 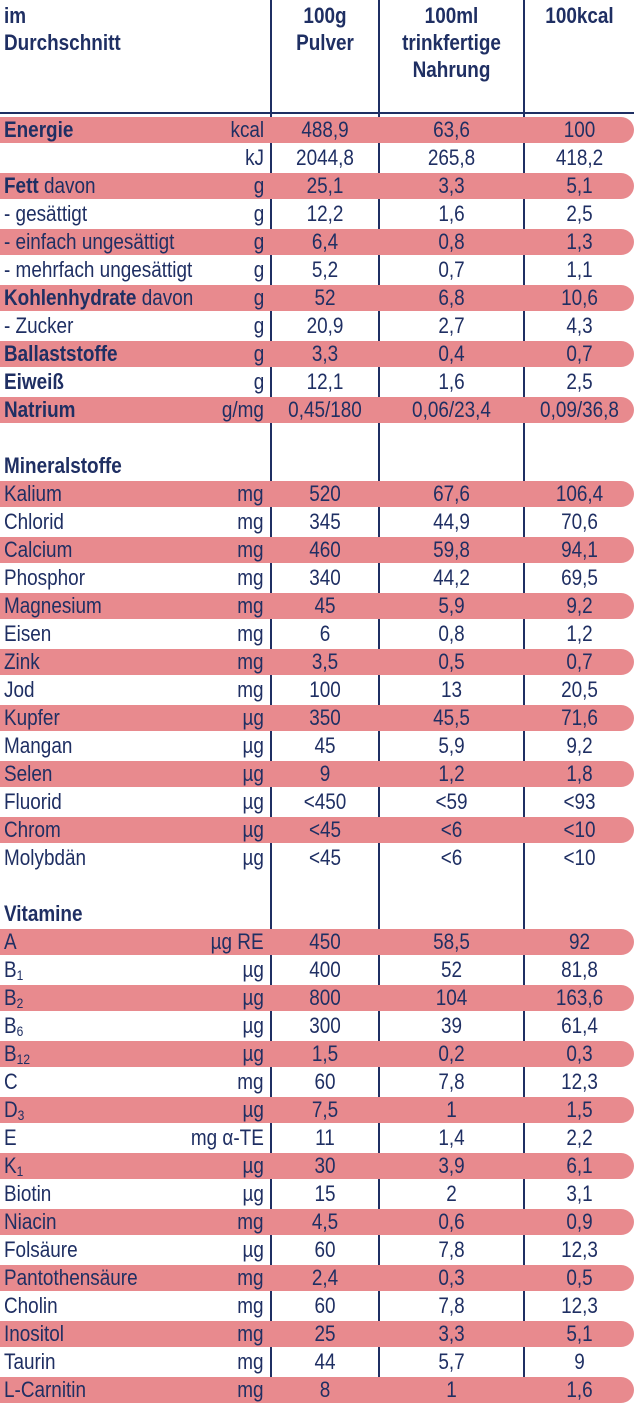 What do you see at coordinates (325, 969) in the screenshot?
I see `value-per-100g: 400` at bounding box center [325, 969].